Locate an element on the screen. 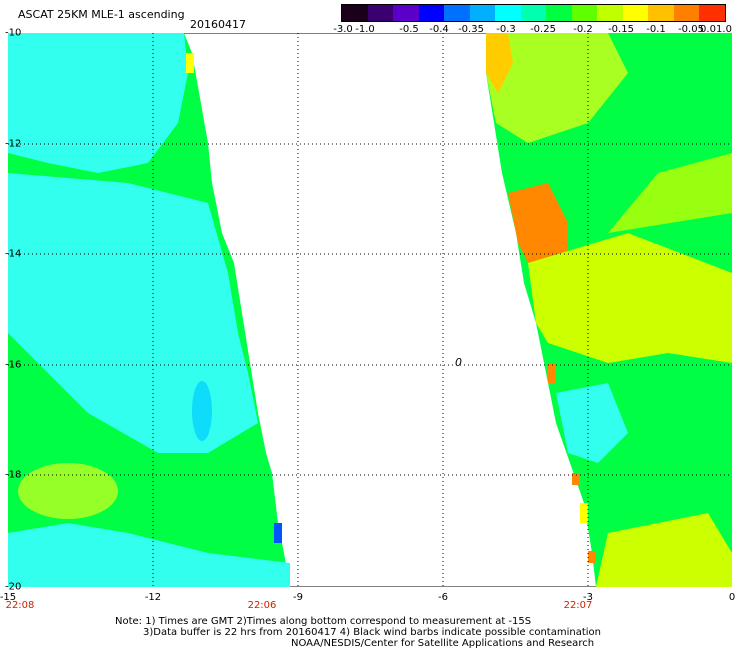  right-swath-orange-corner is located at coordinates (499, 63).